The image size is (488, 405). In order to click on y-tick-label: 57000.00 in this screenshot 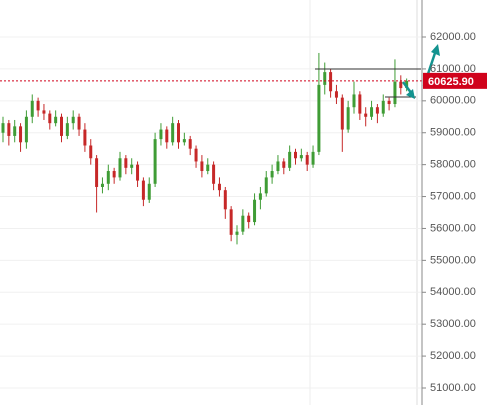, I will do `click(453, 196)`.